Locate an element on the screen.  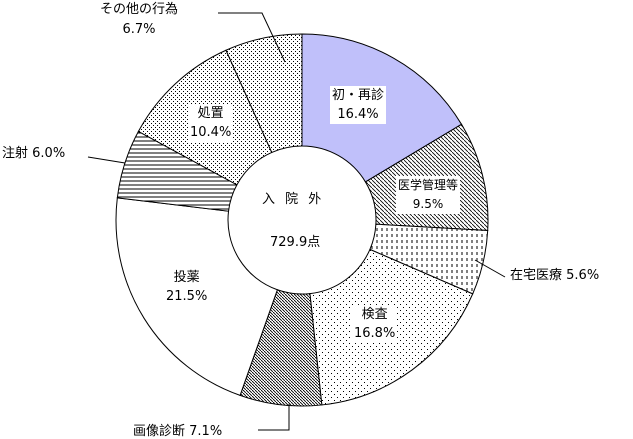
label-touyaku: 投薬 21.5% is located at coordinates (186, 287).